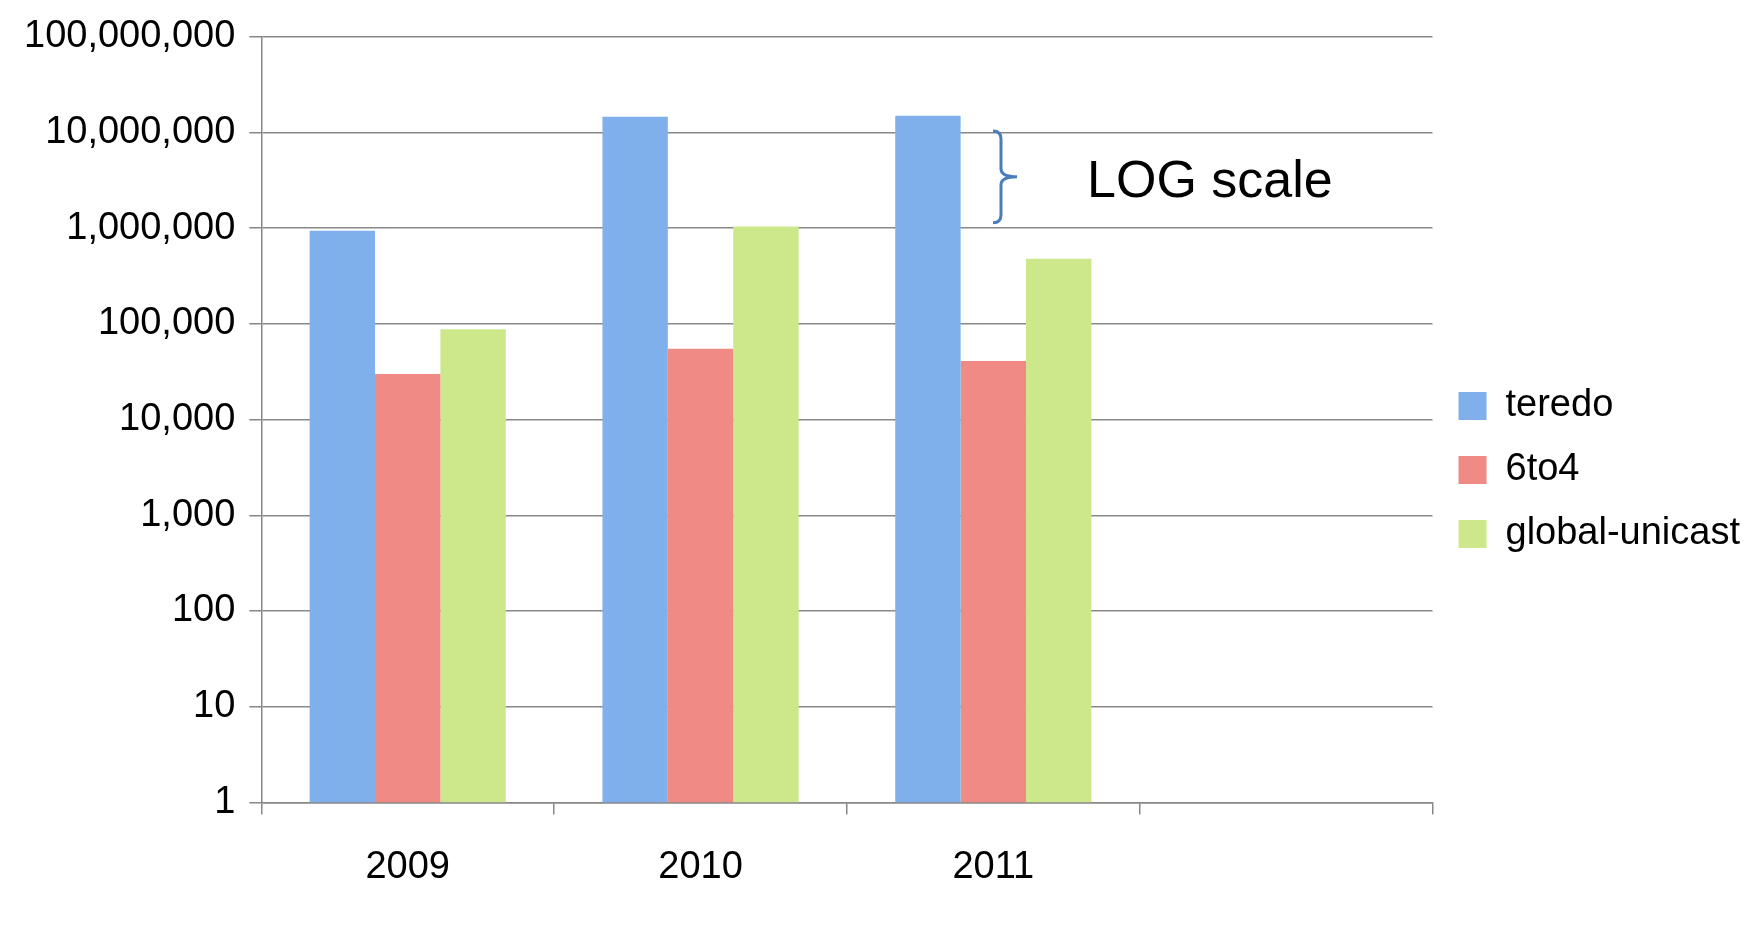 This screenshot has height=930, width=1760. Describe the element at coordinates (993, 864) in the screenshot. I see `x-tick-label: 2011` at that location.